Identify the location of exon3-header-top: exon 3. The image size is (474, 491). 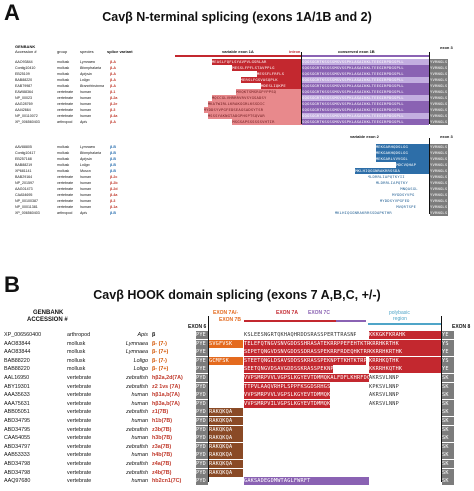
(446, 47).